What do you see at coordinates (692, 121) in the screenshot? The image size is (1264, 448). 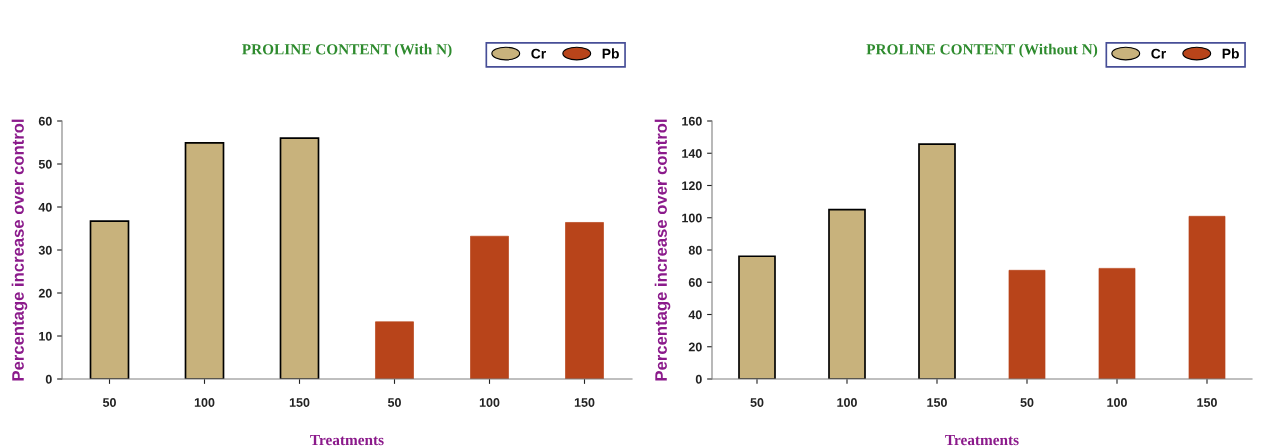 I see `y-tick-label: 160` at bounding box center [692, 121].